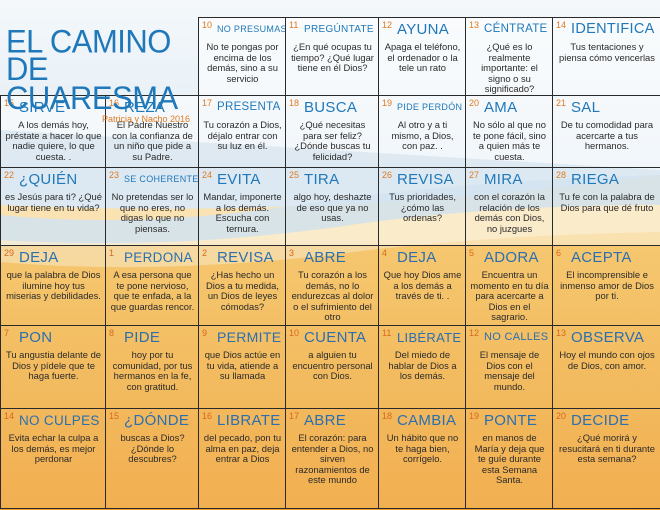  What do you see at coordinates (559, 253) in the screenshot?
I see `day-number: 6` at bounding box center [559, 253].